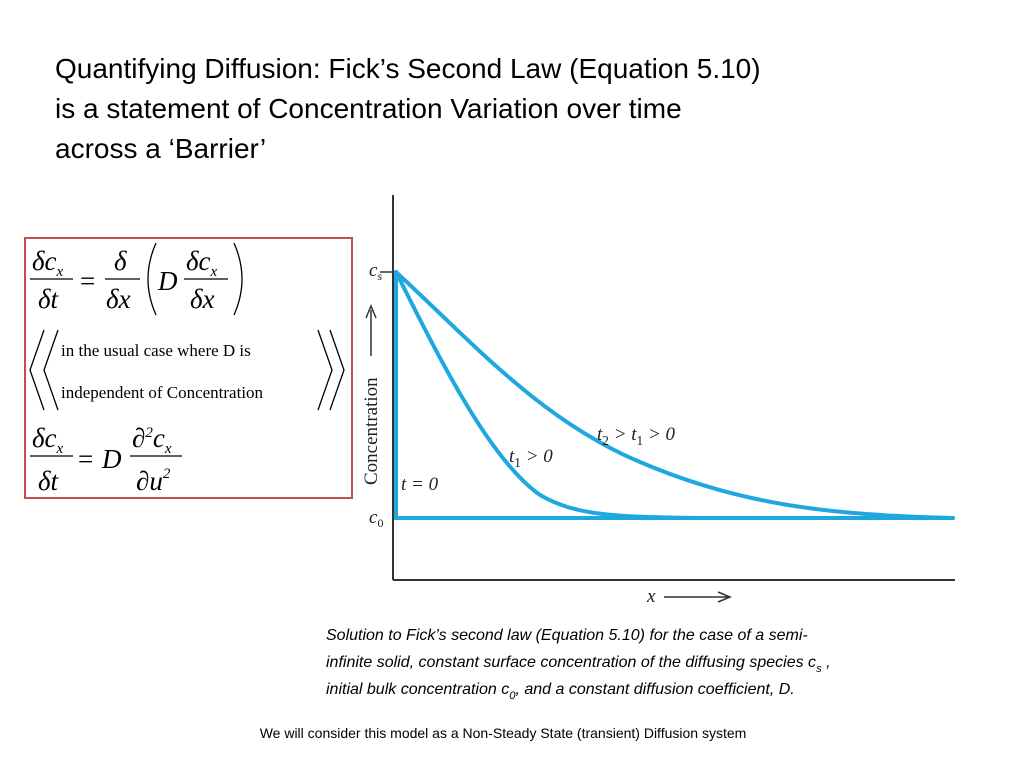 Image resolution: width=1024 pixels, height=768 pixels. I want to click on title-line: across a ‘Barrier’, so click(160, 148).